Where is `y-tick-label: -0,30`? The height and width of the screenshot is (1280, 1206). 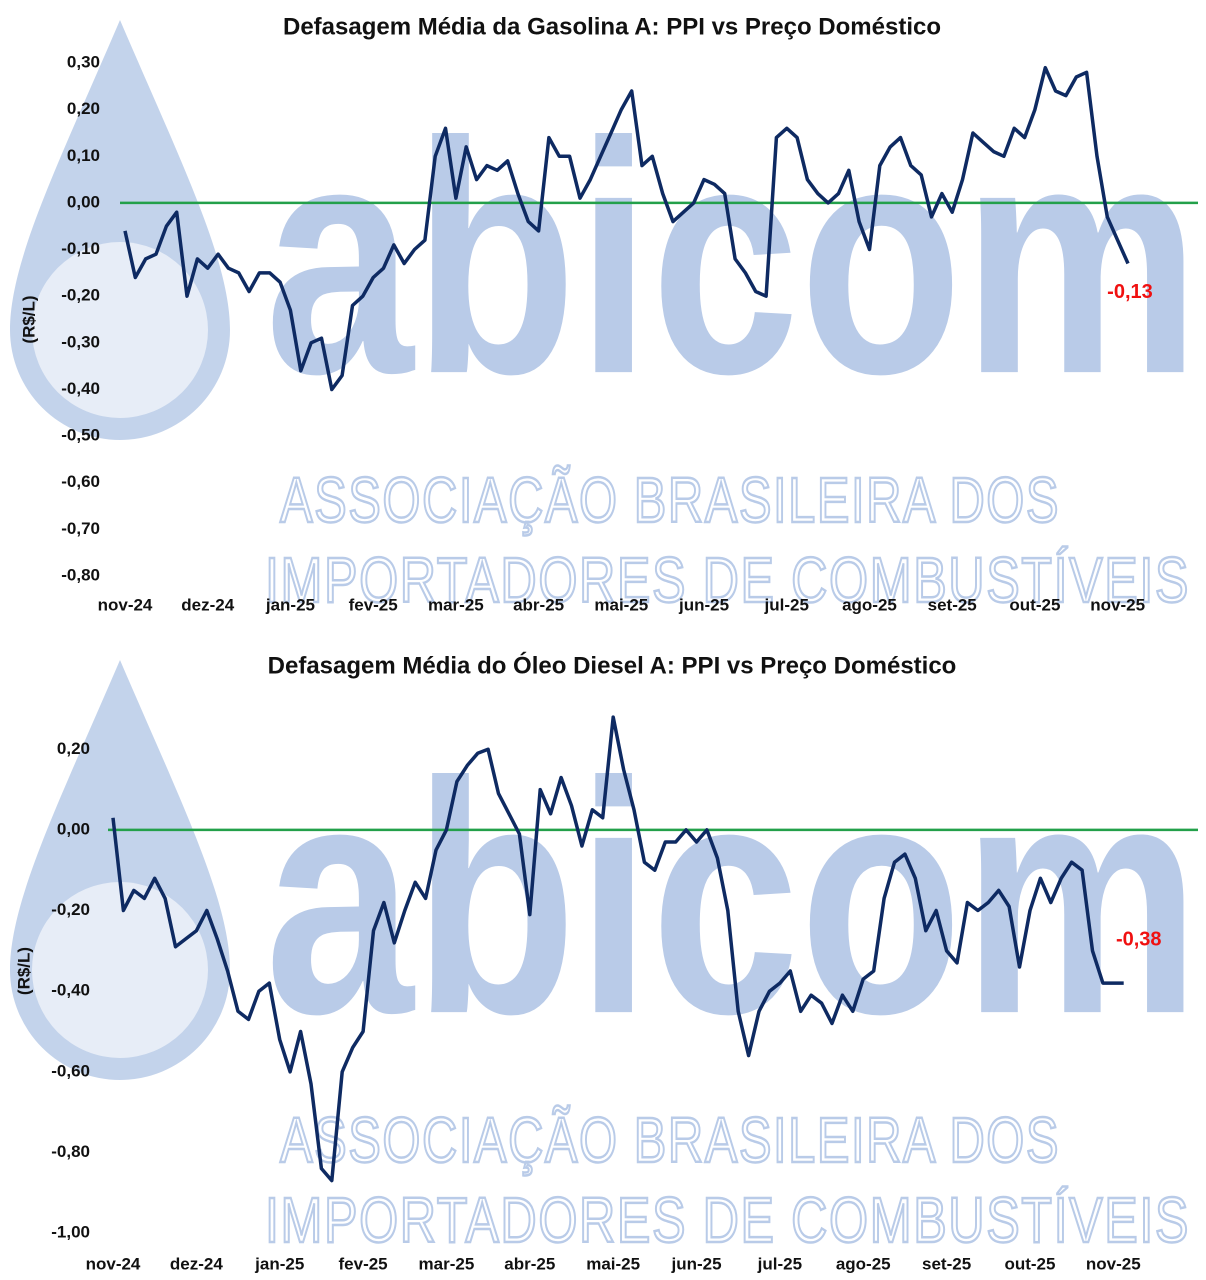
y-tick-label: -0,30 is located at coordinates (80, 341).